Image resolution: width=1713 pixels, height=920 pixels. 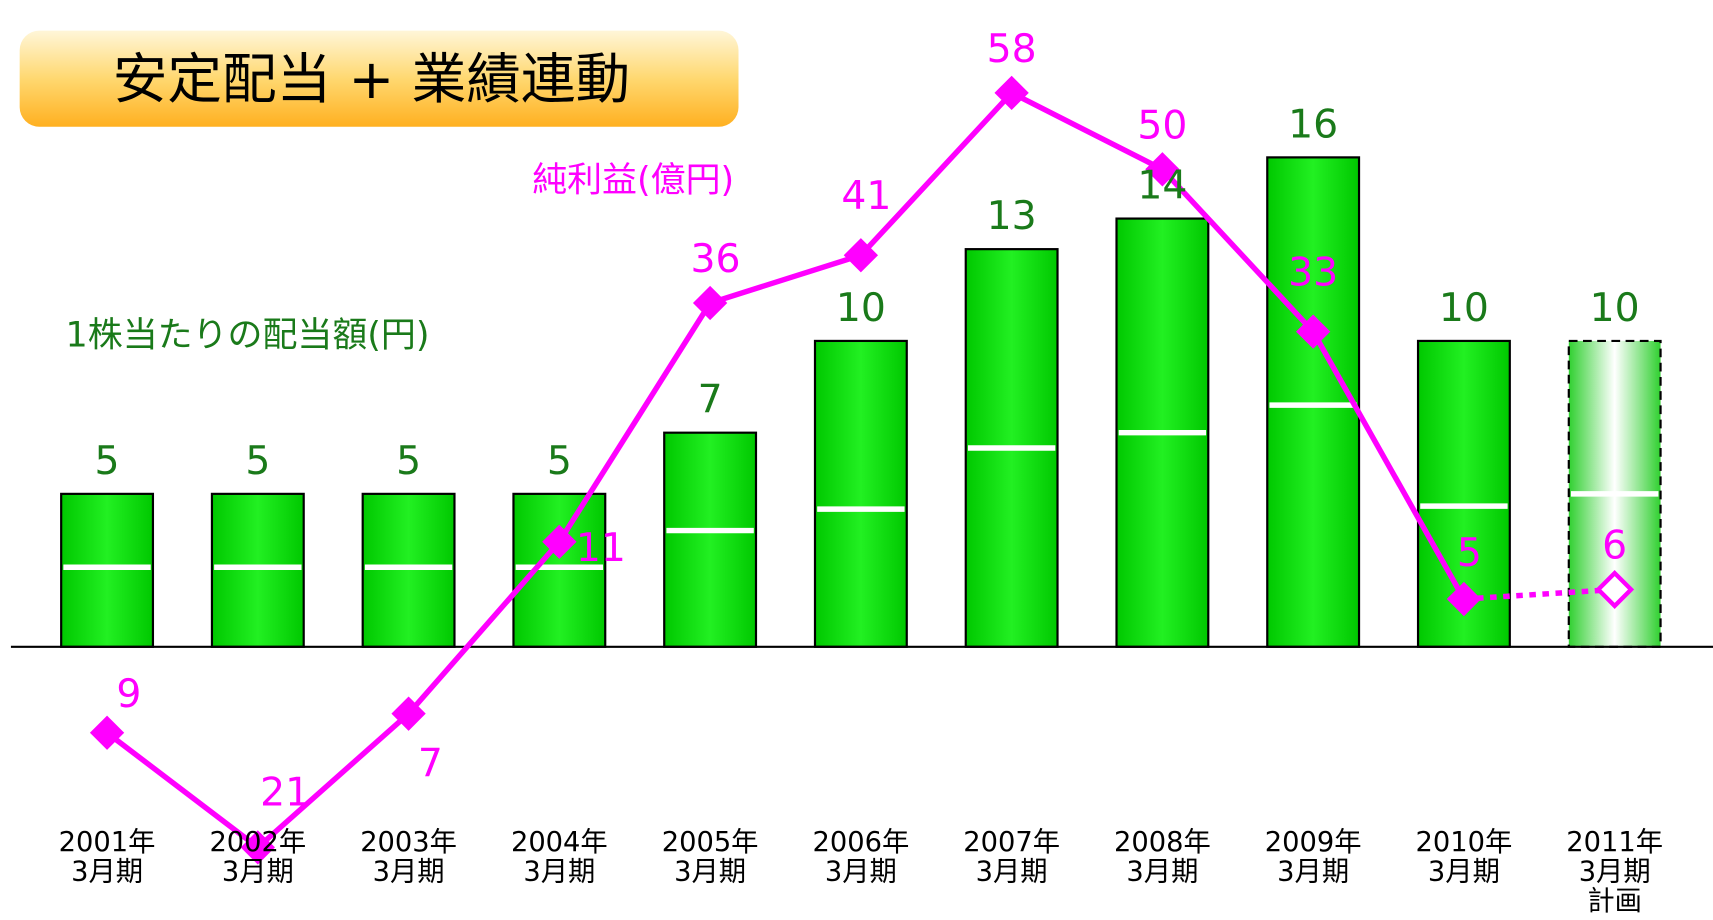 I want to click on x-tick-label: 2010年, so click(x=1464, y=842).